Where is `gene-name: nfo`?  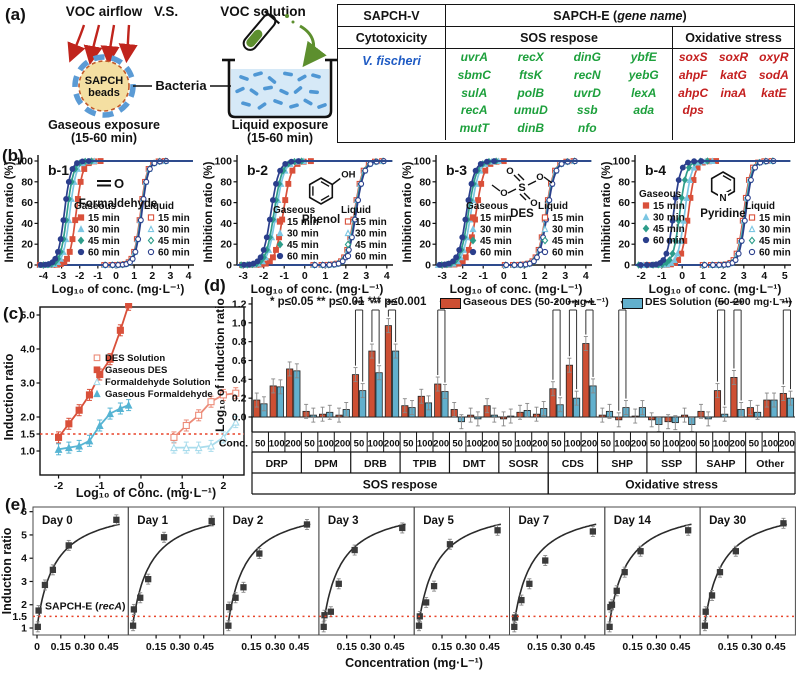
gene-name: nfo is located at coordinates (587, 128).